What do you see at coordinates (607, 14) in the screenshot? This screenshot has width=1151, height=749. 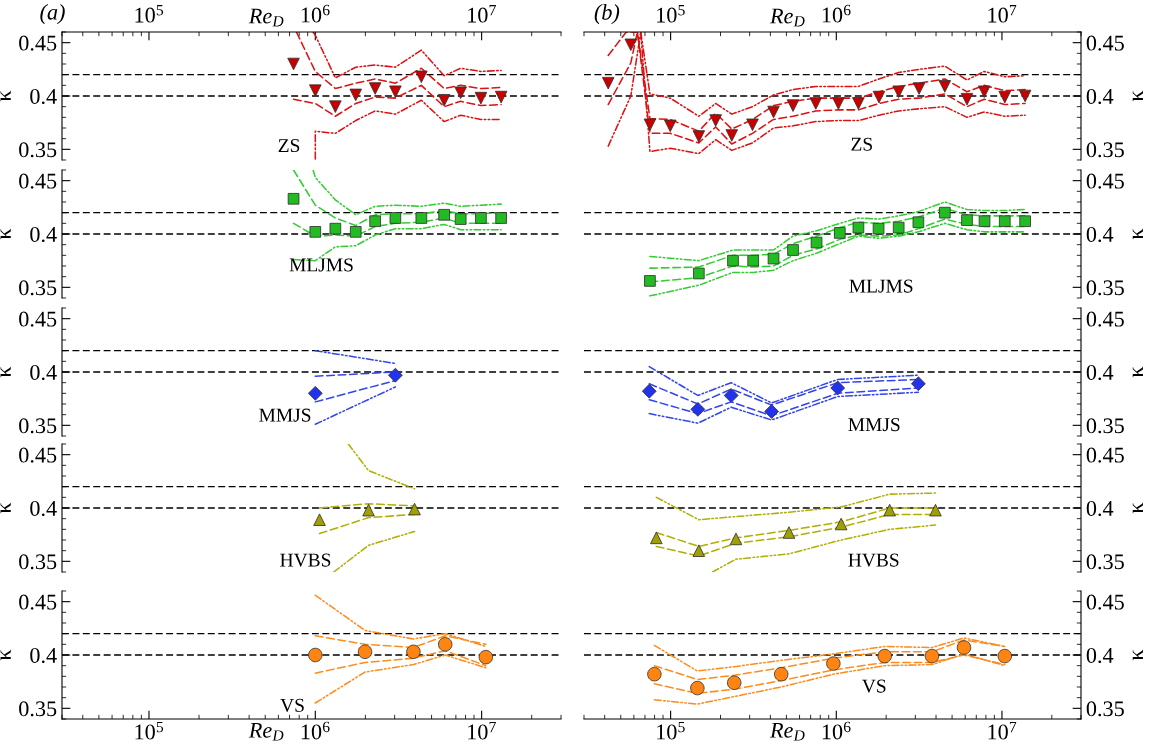 I see `text: (b)` at bounding box center [607, 14].